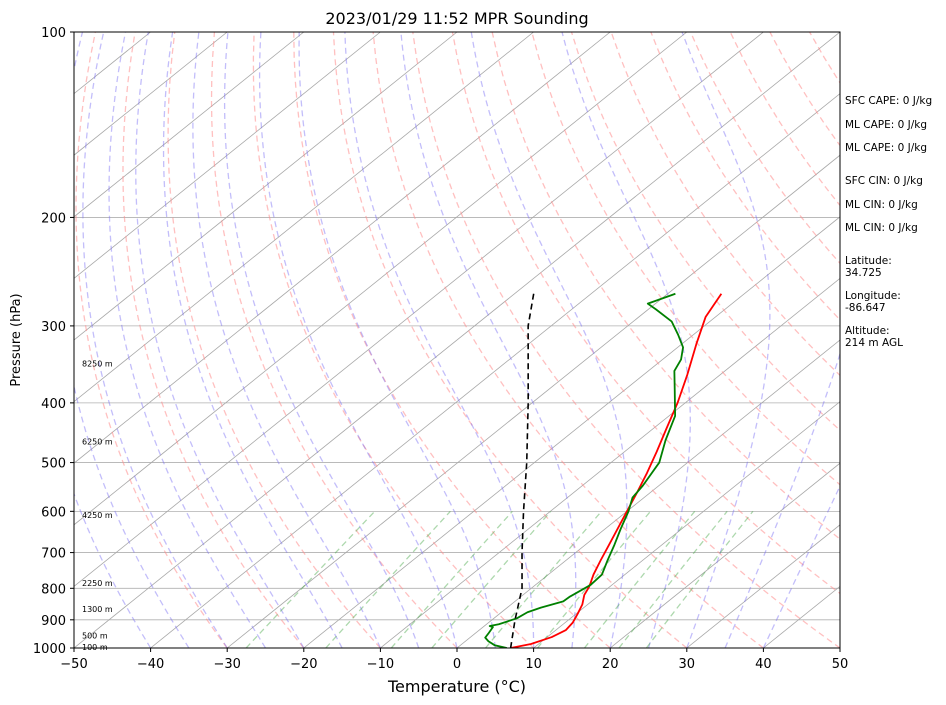 The height and width of the screenshot is (705, 946). What do you see at coordinates (863, 273) in the screenshot?
I see `latitude-value: 34.725` at bounding box center [863, 273].